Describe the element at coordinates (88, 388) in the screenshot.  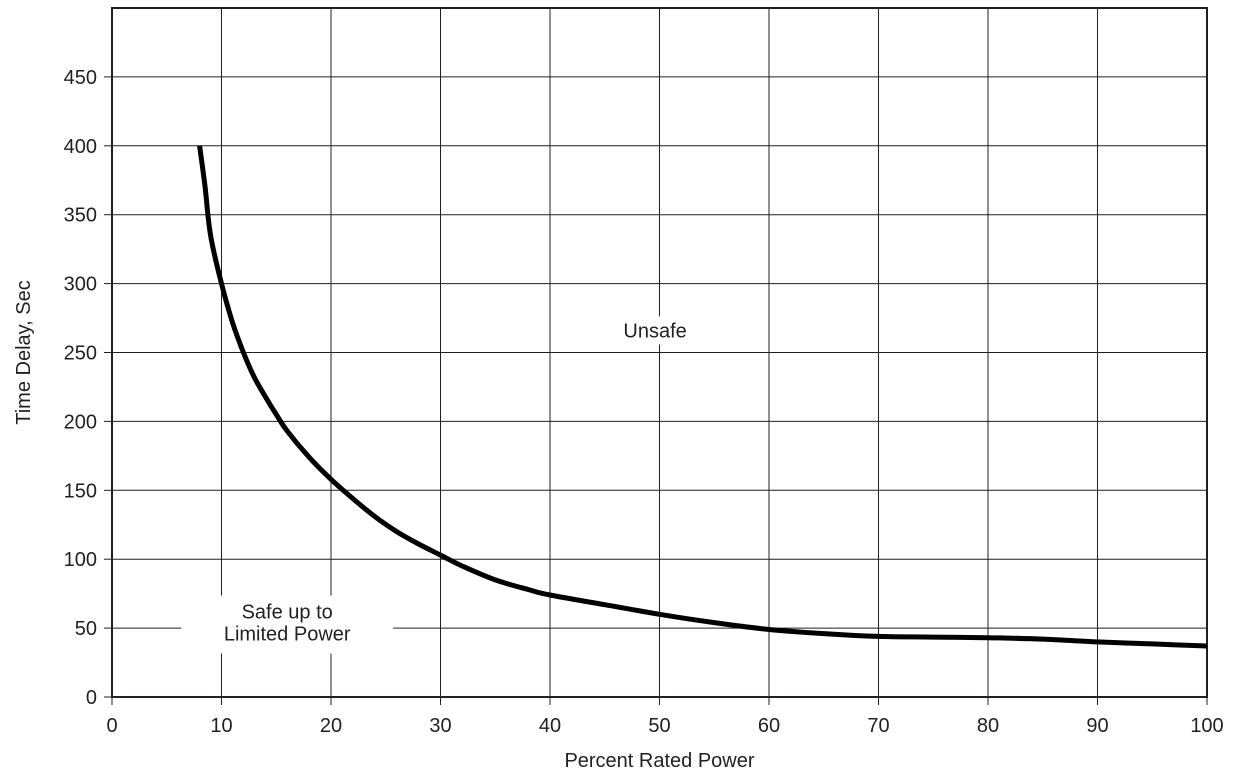
I see `y-axis-ticks: 0 50 100 150 200 250 300 350 400 450` at that location.